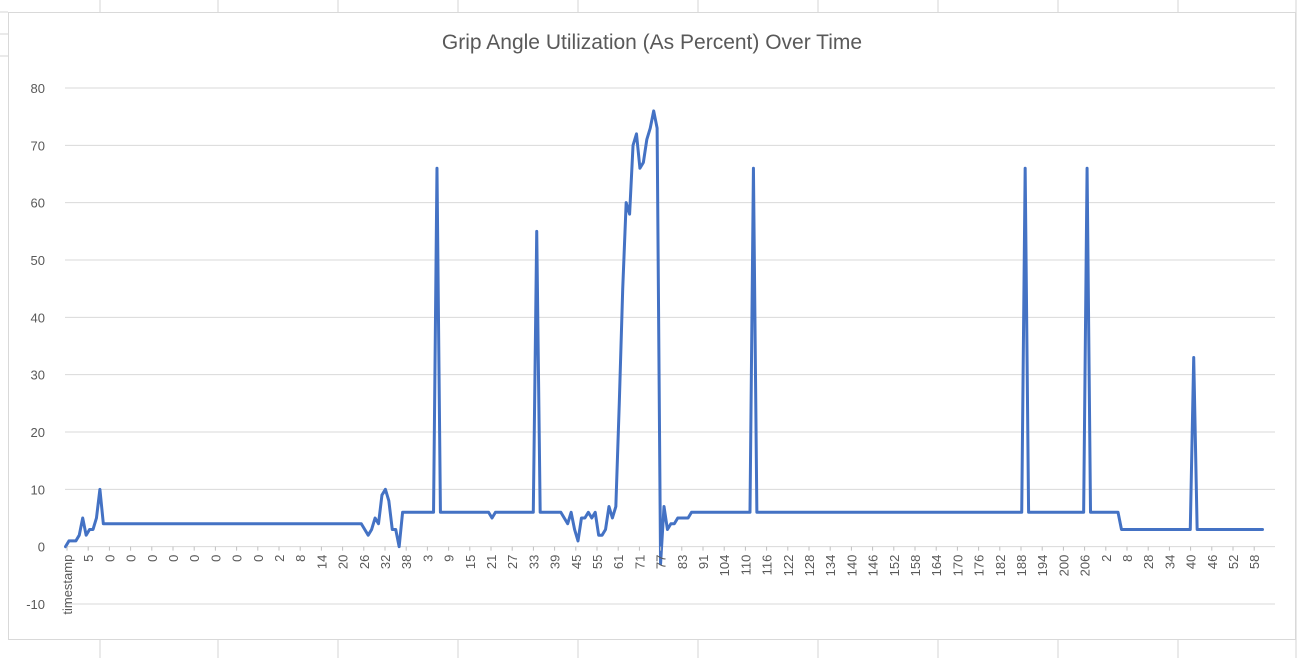  What do you see at coordinates (894, 566) in the screenshot?
I see `x-tick-label: 152` at bounding box center [894, 566].